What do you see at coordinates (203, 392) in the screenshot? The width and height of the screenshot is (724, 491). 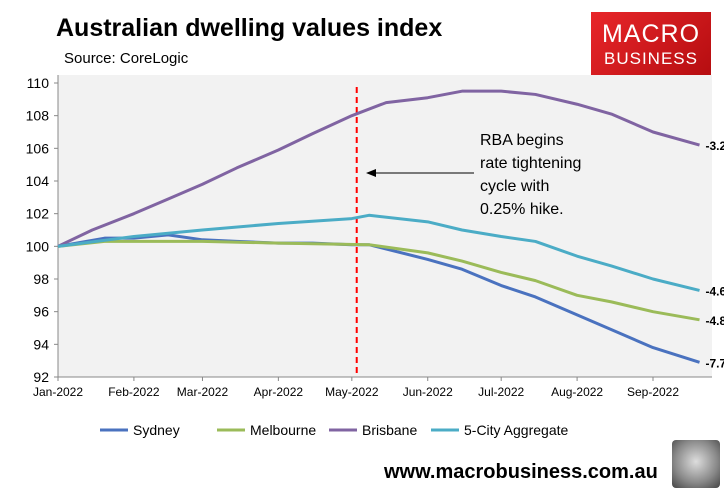 I see `x-tick-label: Mar-2022` at bounding box center [203, 392].